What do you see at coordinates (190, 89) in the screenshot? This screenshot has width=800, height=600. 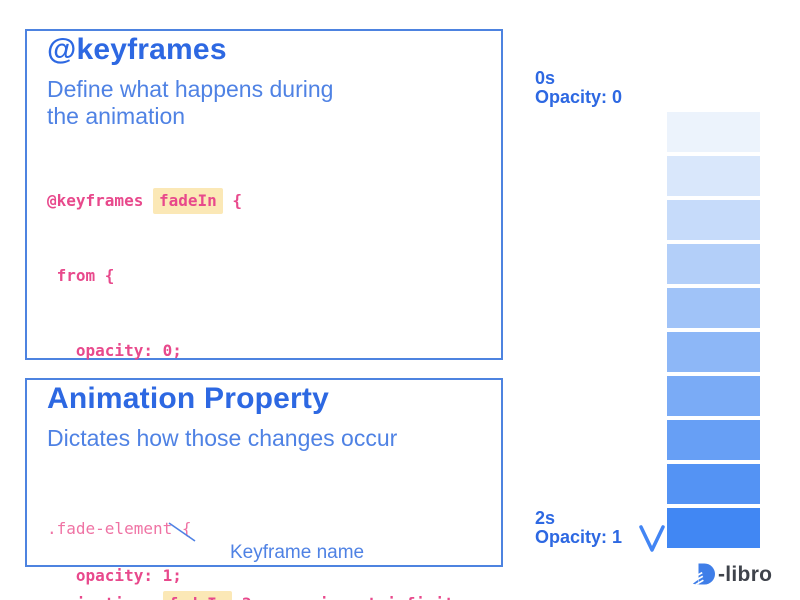 I see `keyframes-card-subtitle-line1: Define what happens during` at bounding box center [190, 89].